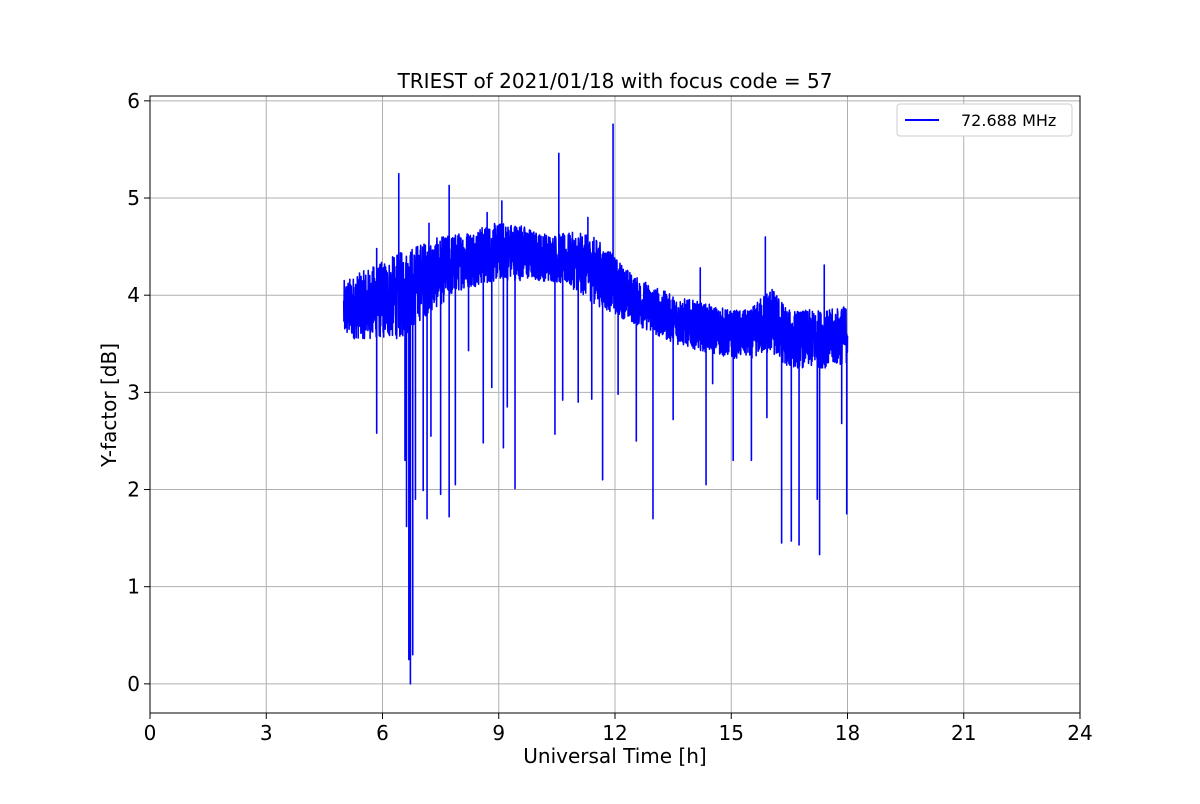  Describe the element at coordinates (731, 733) in the screenshot. I see `x-tick-label: 15` at that location.